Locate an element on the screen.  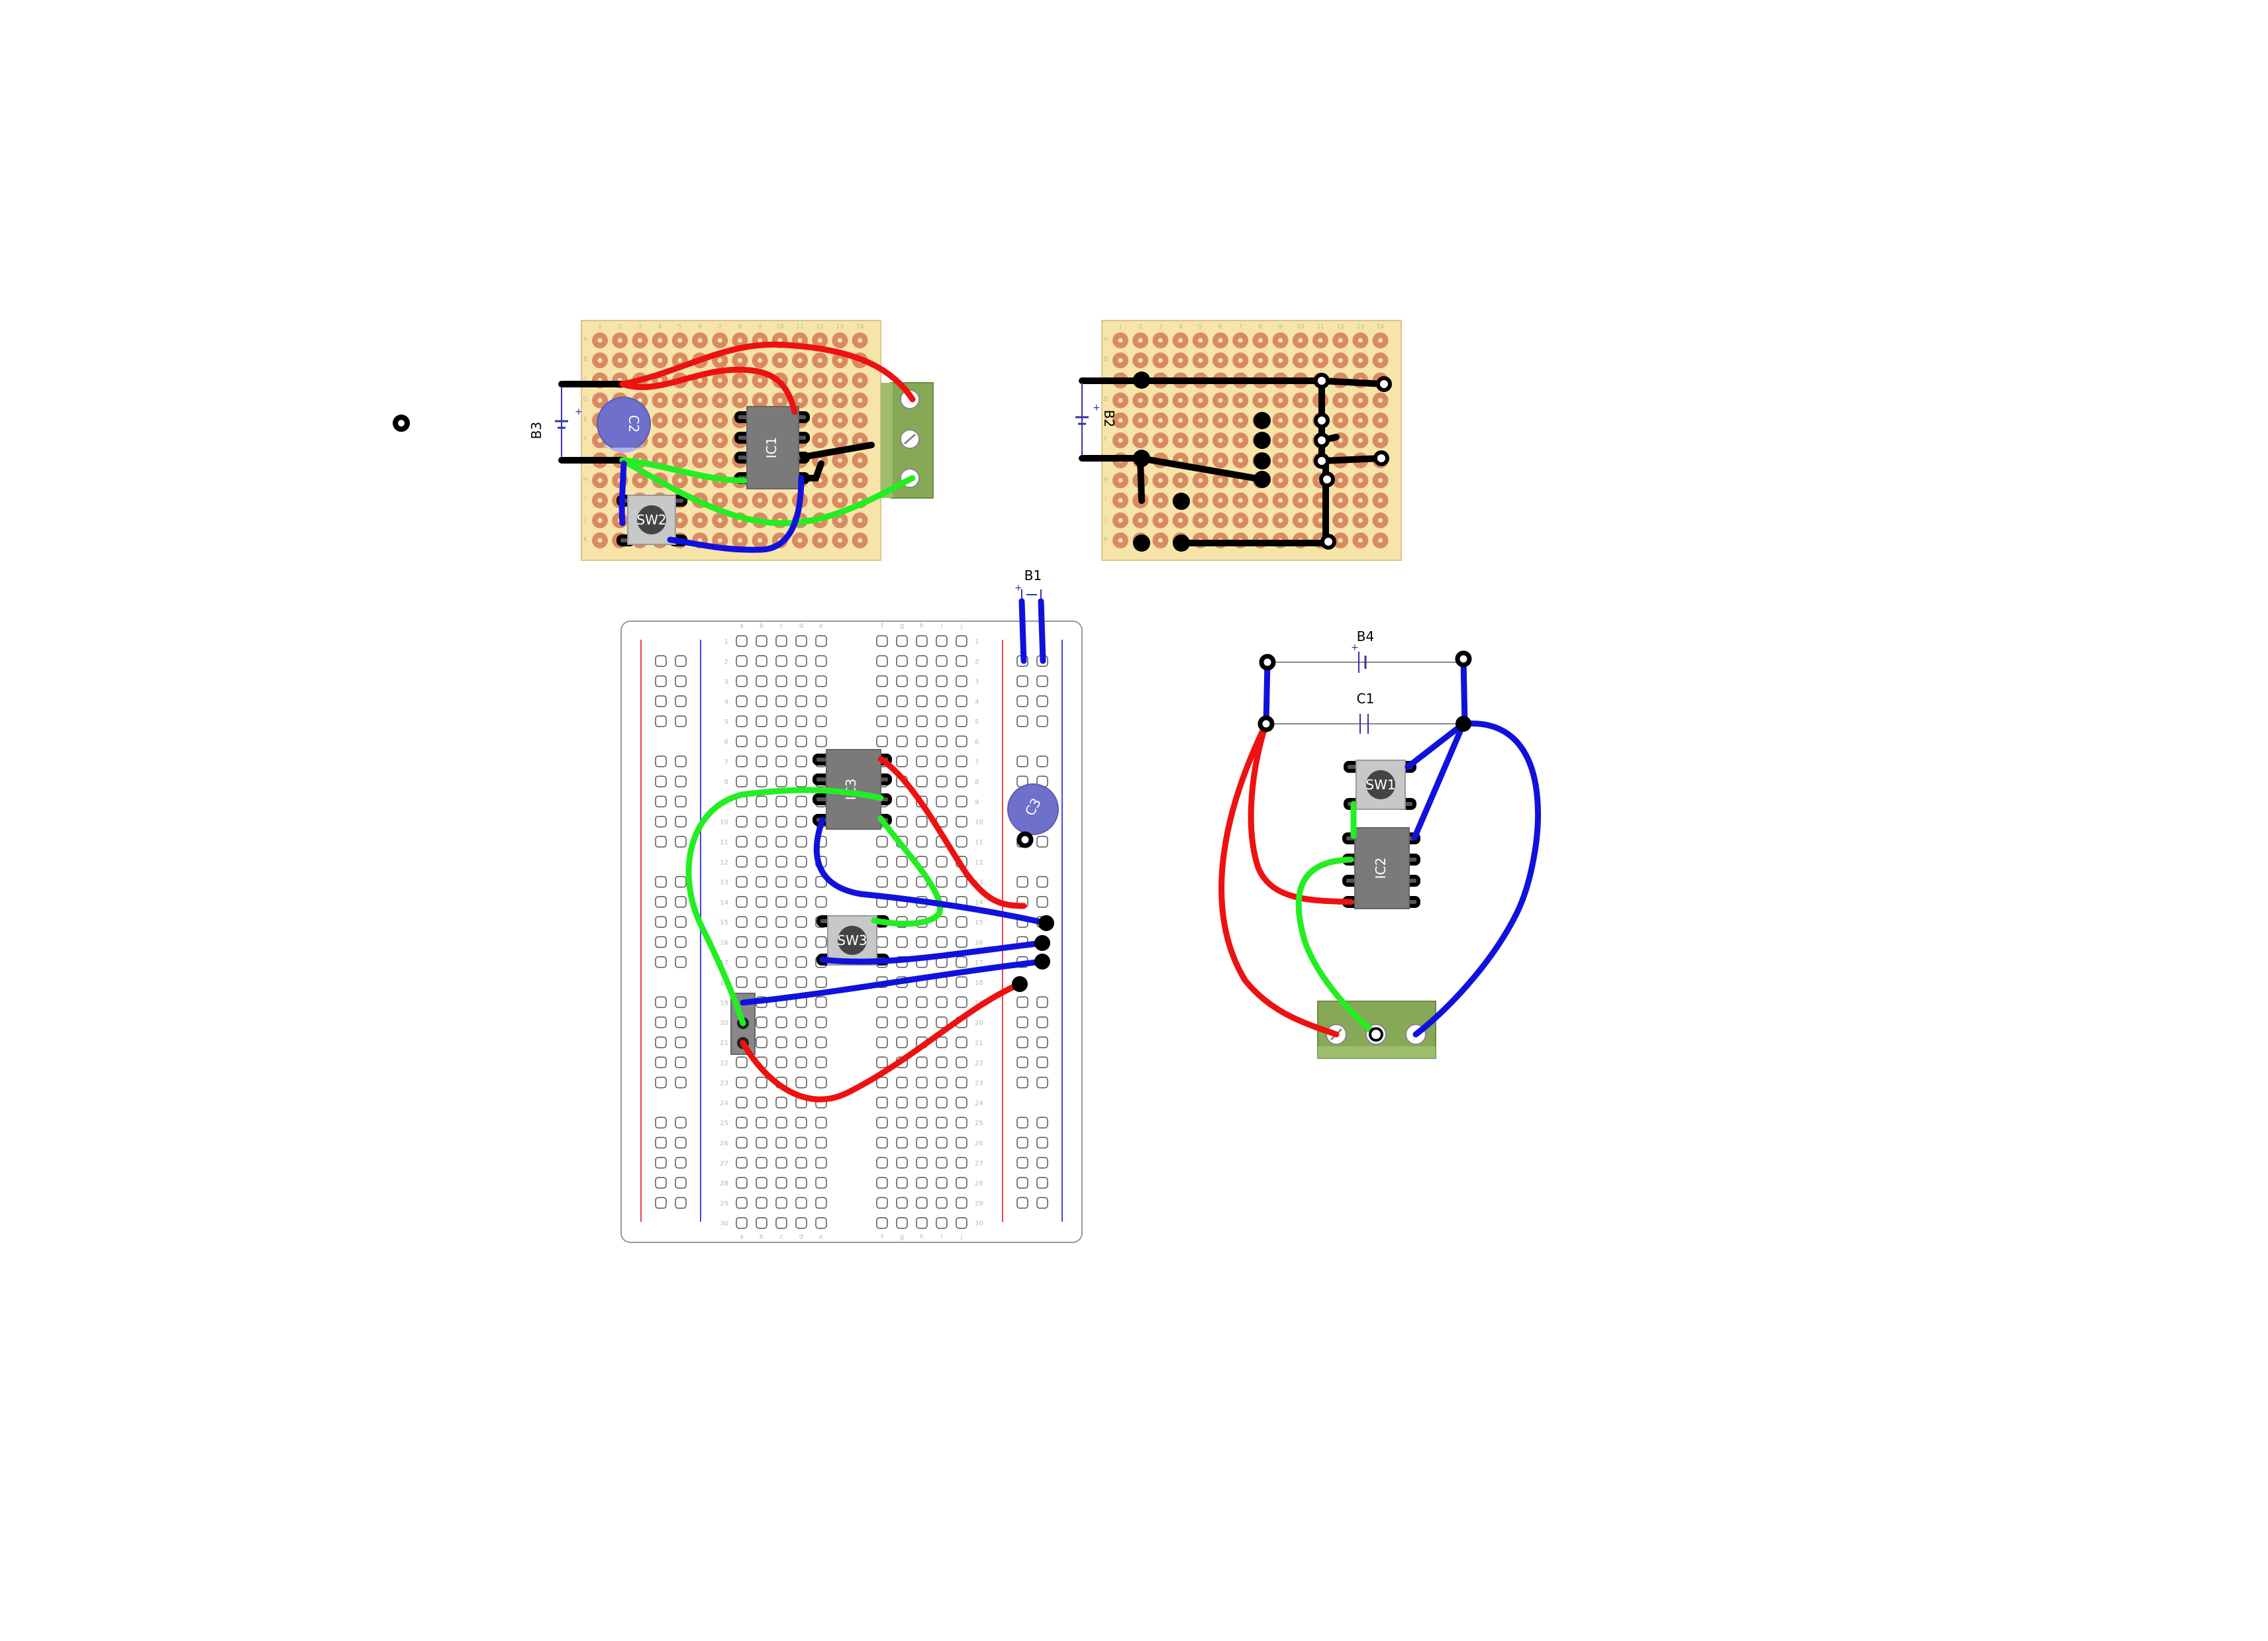
battery-b1: B1 + is located at coordinates (1030, 616).